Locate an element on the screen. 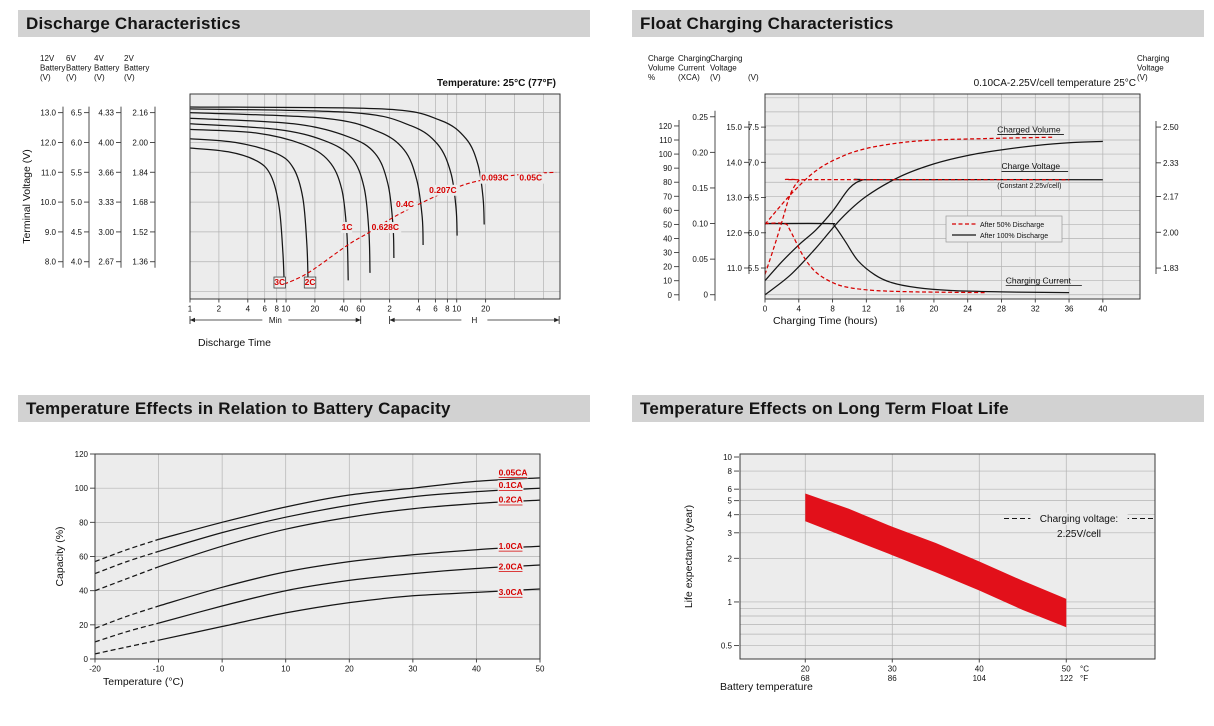 This screenshot has height=726, width=1214. svg-text: 6.0 is located at coordinates (77, 142).